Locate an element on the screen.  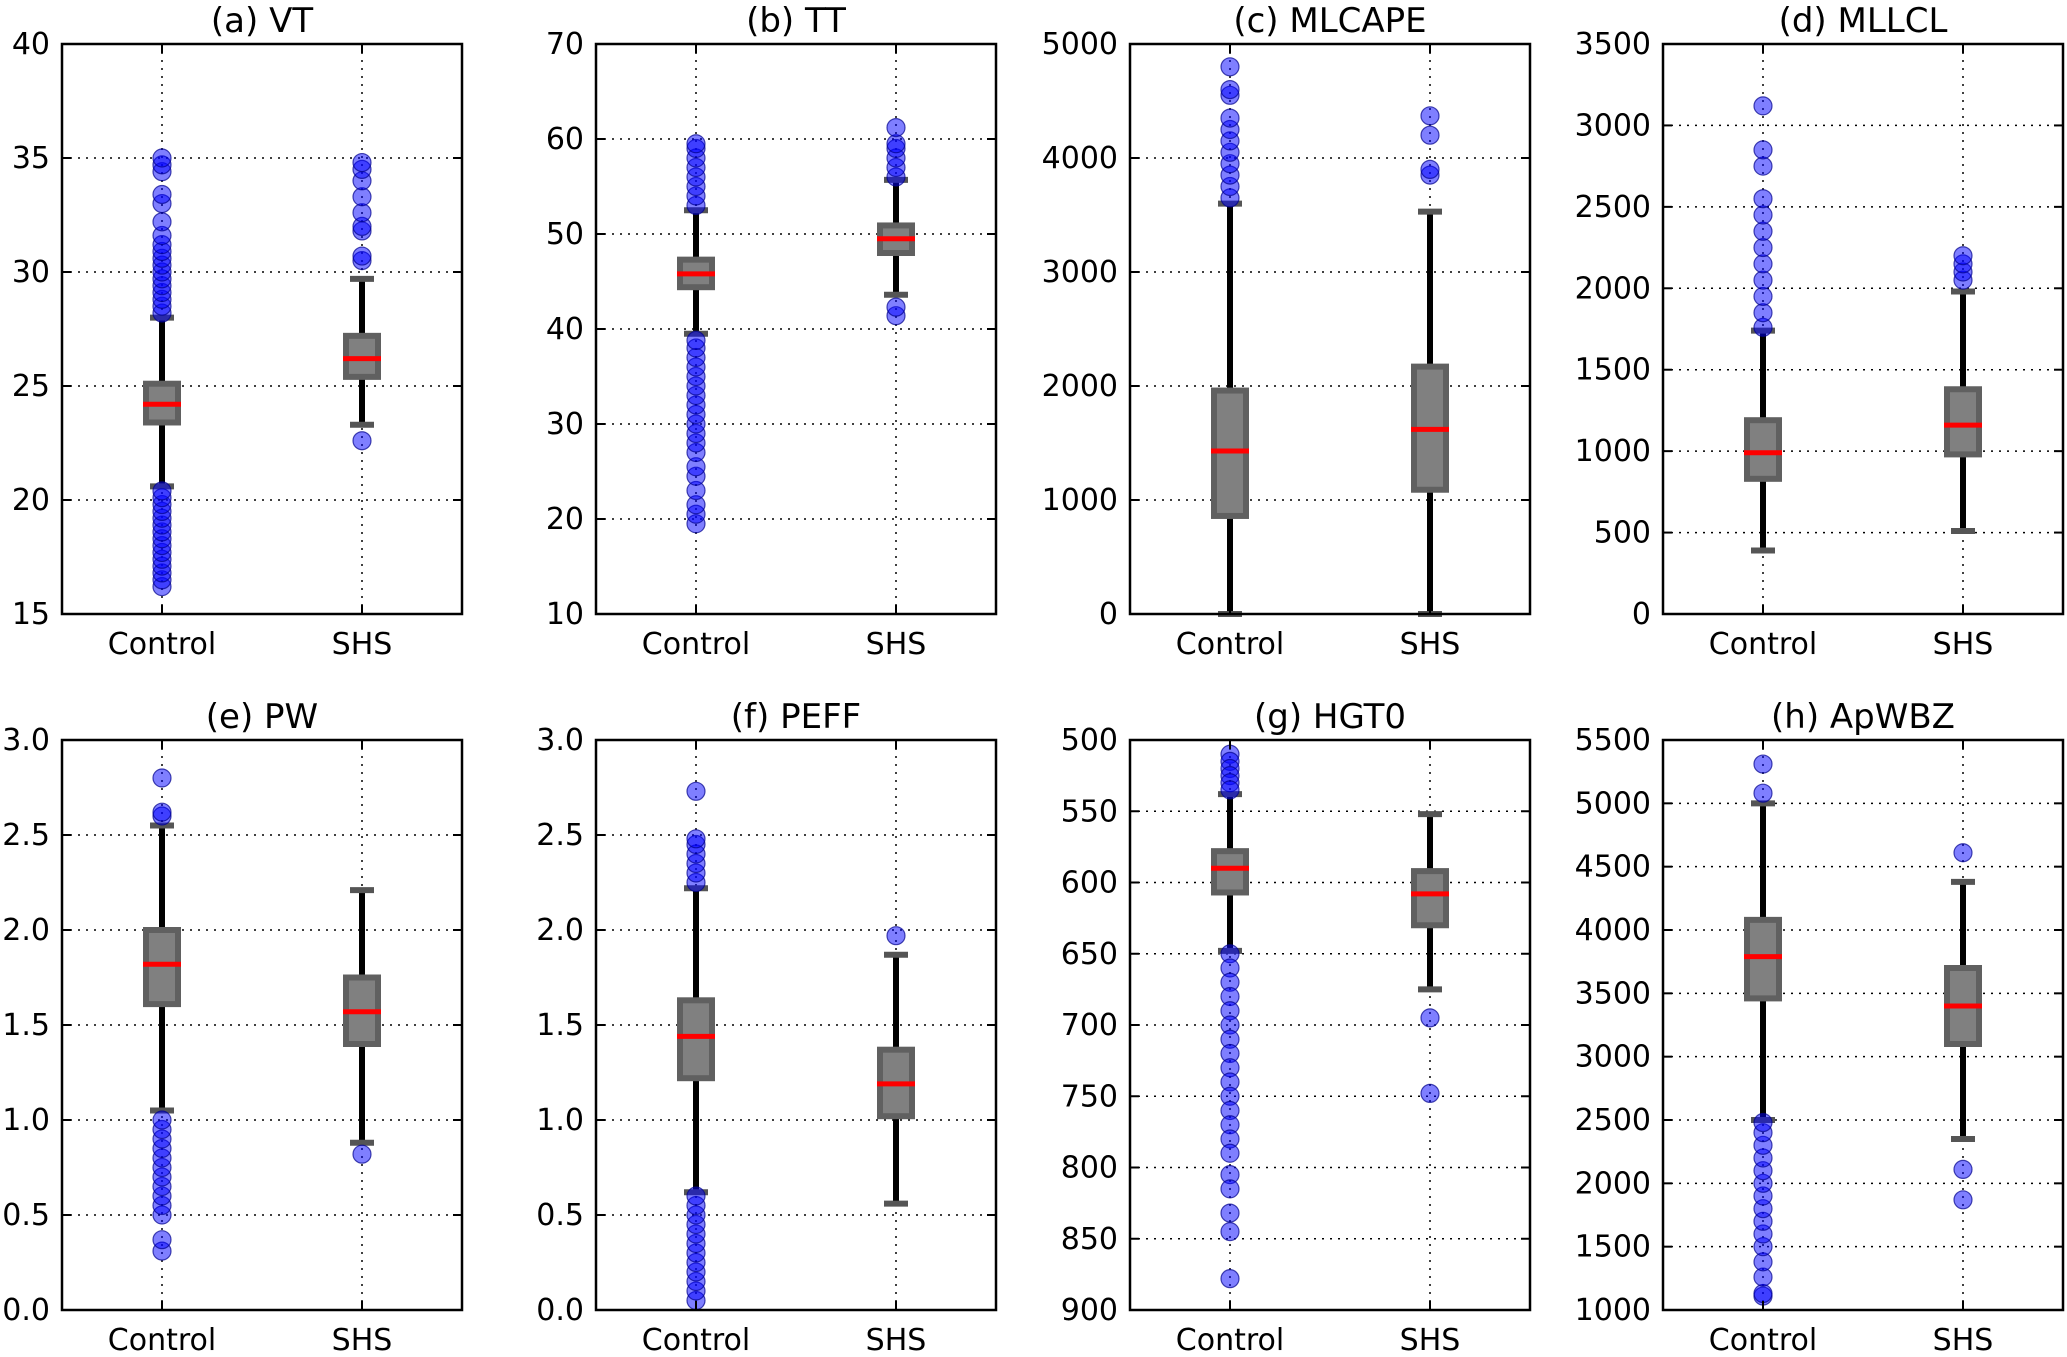
y-tick-label: 550 is located at coordinates (1089, 811).